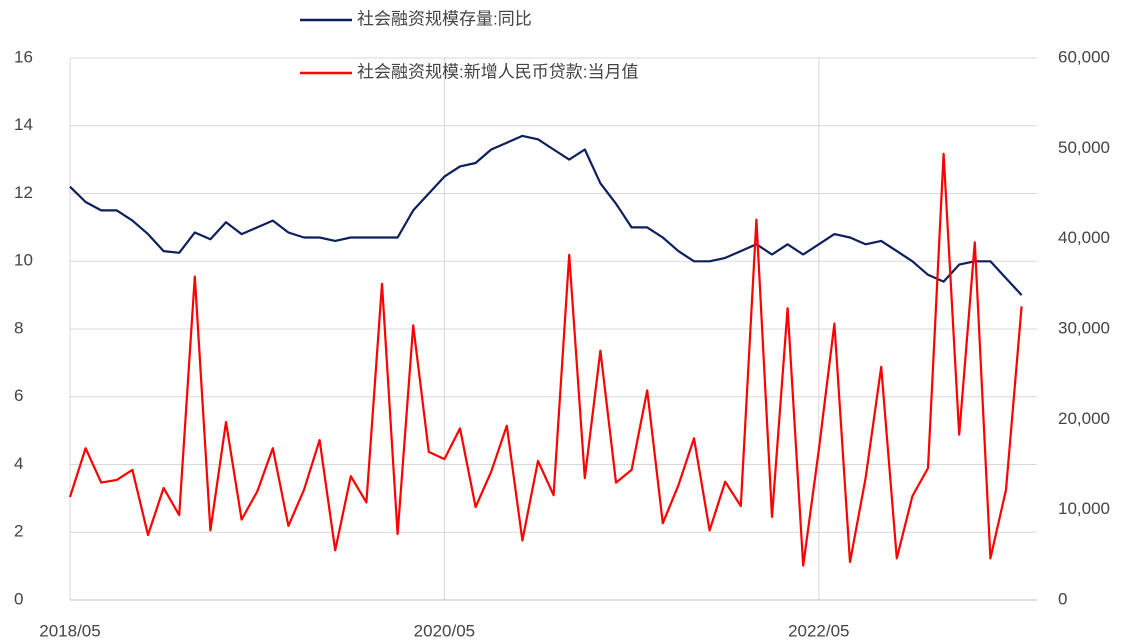 The width and height of the screenshot is (1130, 640). Describe the element at coordinates (1062, 598) in the screenshot. I see `y2-tick-label: 0` at that location.